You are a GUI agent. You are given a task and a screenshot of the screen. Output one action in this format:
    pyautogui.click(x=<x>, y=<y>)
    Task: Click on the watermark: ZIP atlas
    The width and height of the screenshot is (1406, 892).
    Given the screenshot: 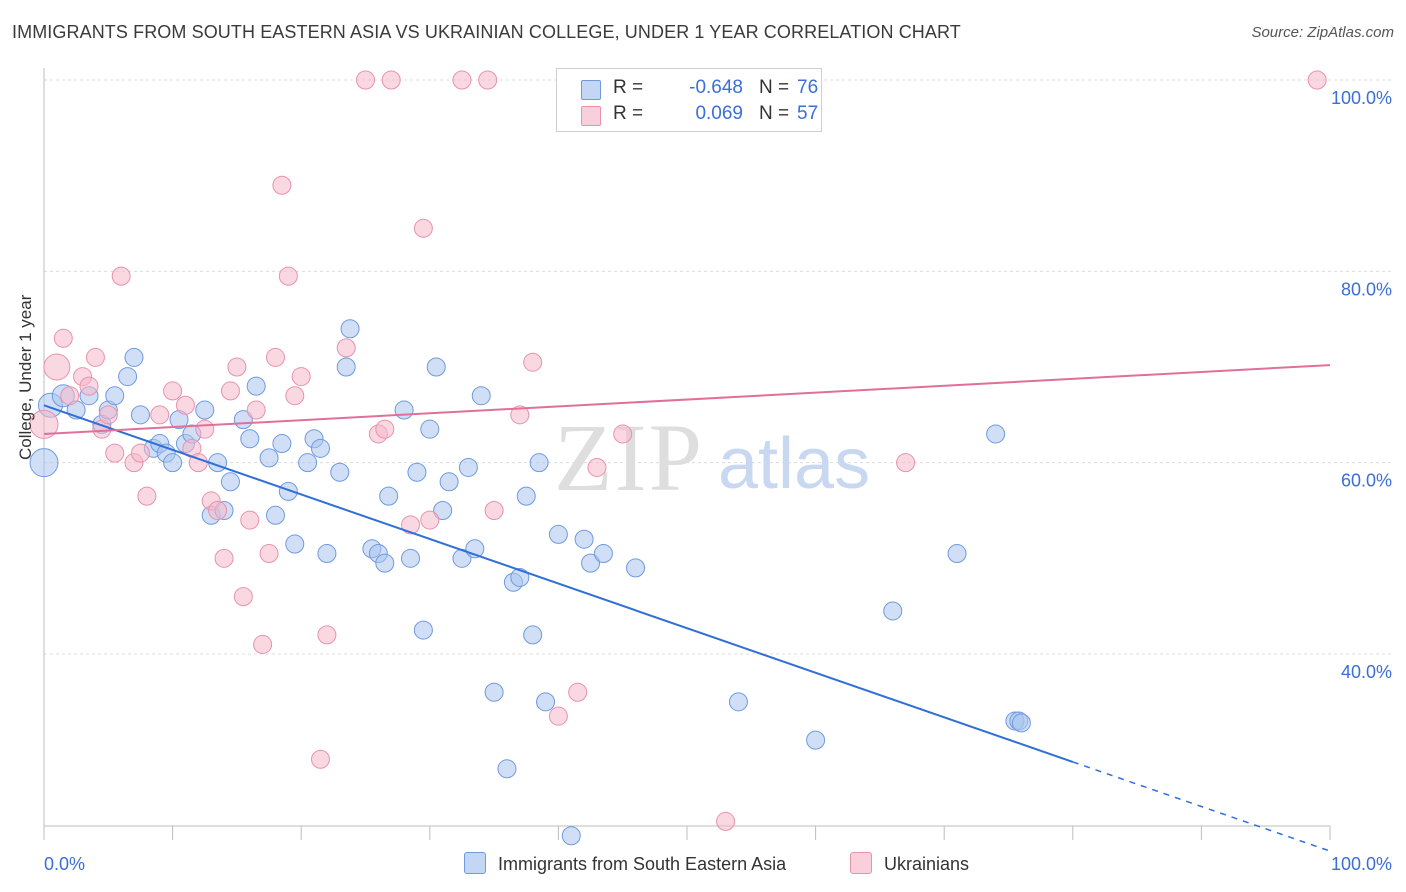 What is the action you would take?
    pyautogui.click(x=712, y=457)
    